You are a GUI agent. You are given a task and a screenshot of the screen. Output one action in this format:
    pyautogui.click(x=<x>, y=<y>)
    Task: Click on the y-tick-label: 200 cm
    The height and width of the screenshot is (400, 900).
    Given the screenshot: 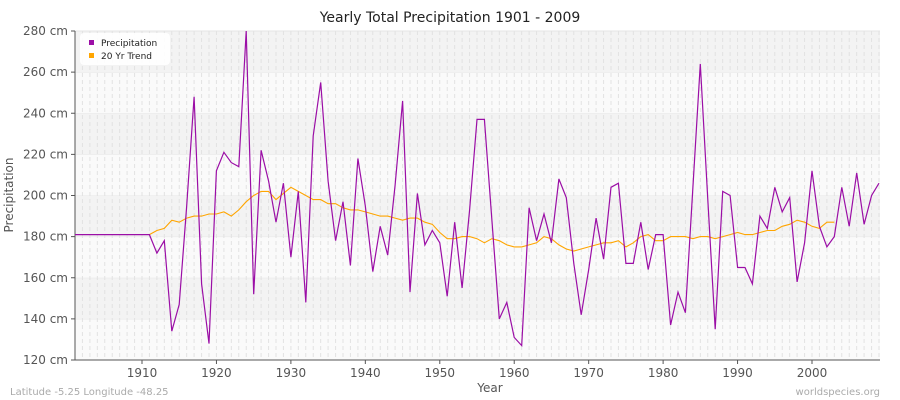 What is the action you would take?
    pyautogui.click(x=45, y=196)
    